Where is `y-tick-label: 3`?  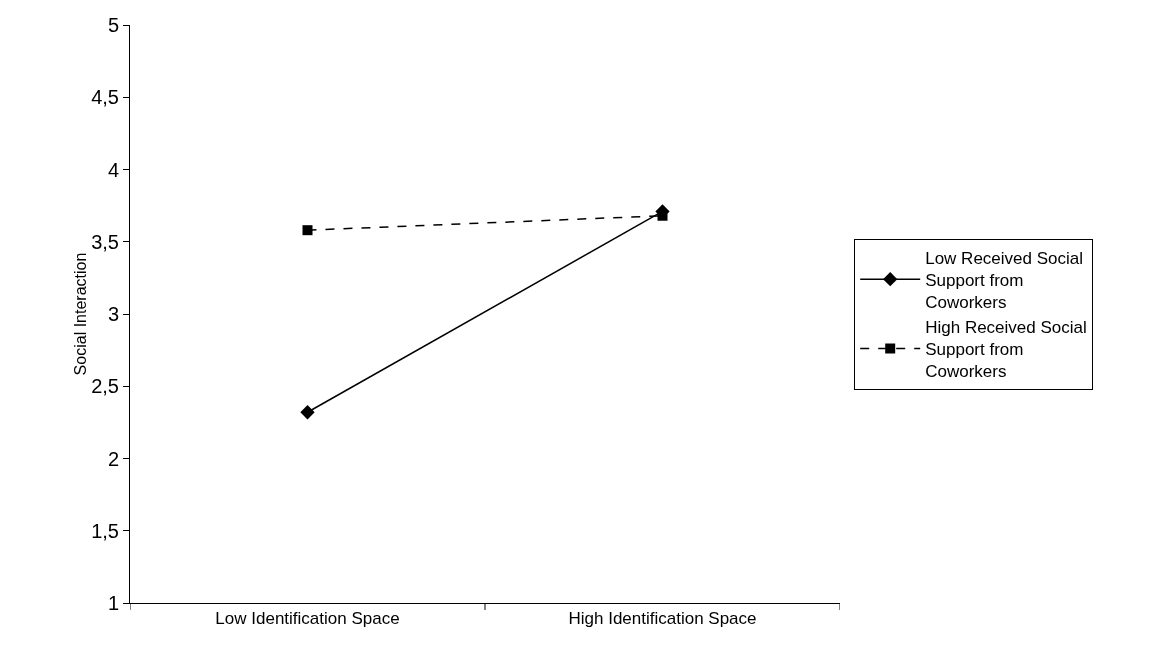
y-tick-label: 3 is located at coordinates (113, 314).